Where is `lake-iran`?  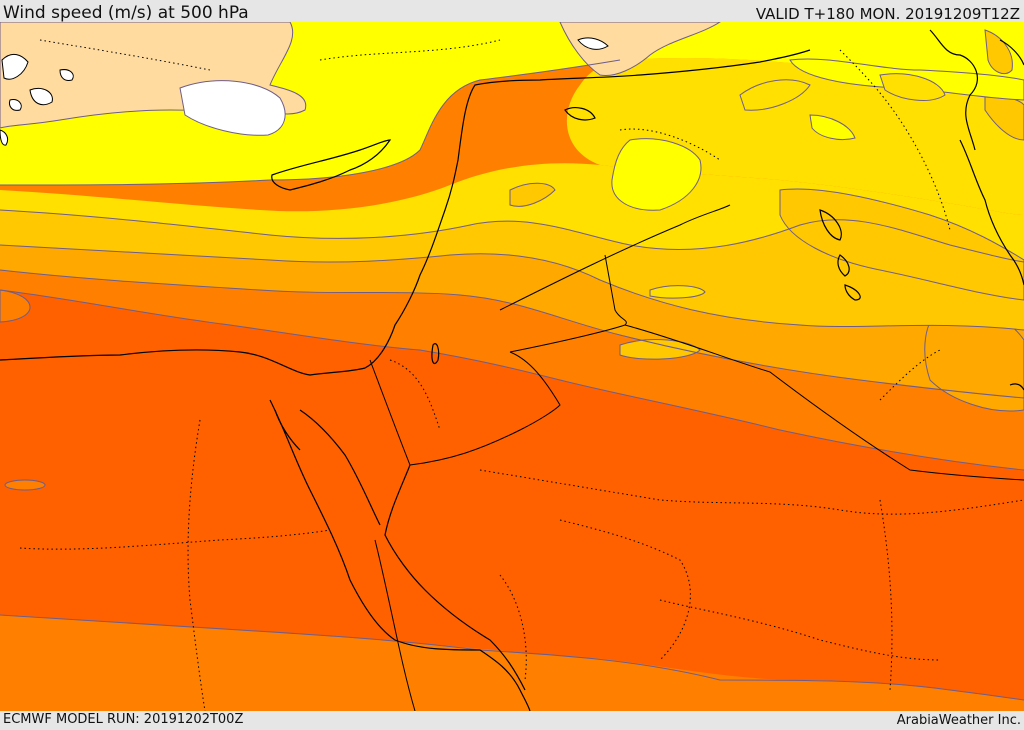 lake-iran is located at coordinates (580, 114).